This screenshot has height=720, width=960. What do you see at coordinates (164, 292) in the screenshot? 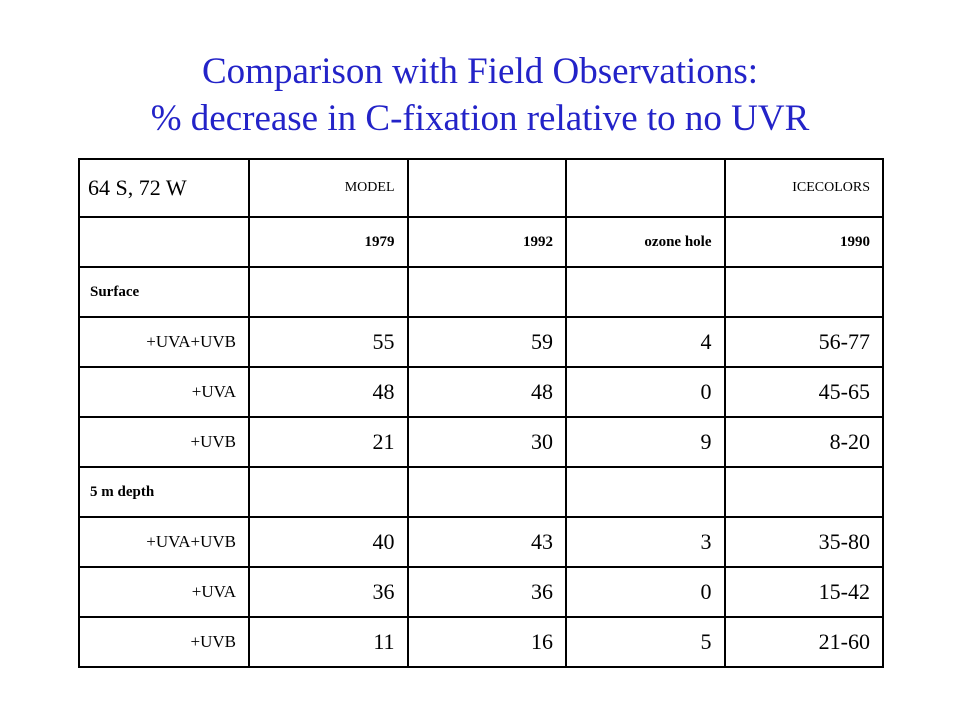
I see `section-label: Surface` at bounding box center [164, 292].